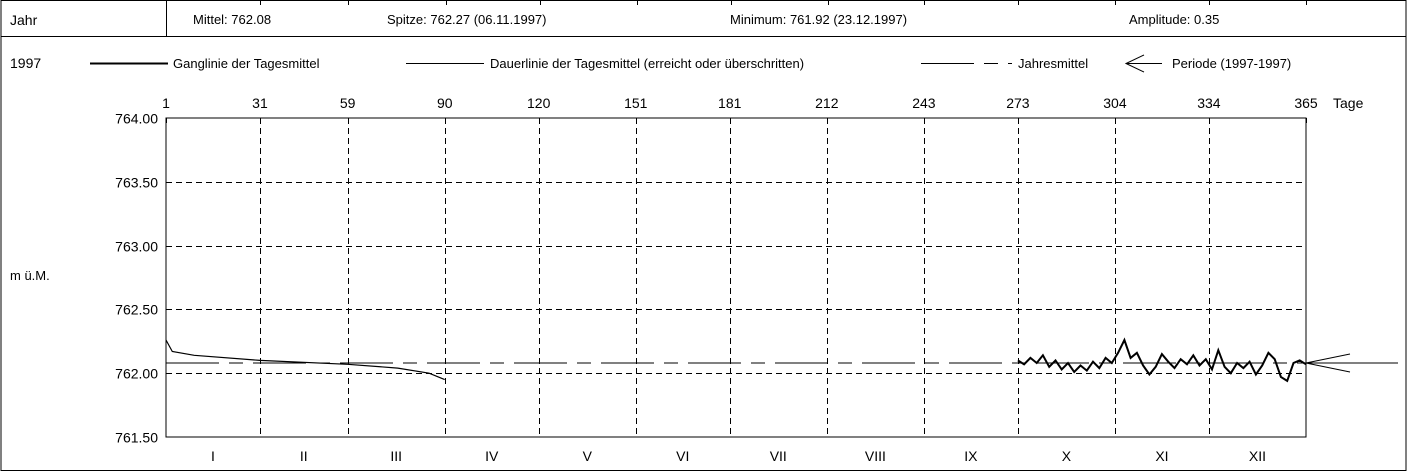  I want to click on month-label: VIII, so click(875, 456).